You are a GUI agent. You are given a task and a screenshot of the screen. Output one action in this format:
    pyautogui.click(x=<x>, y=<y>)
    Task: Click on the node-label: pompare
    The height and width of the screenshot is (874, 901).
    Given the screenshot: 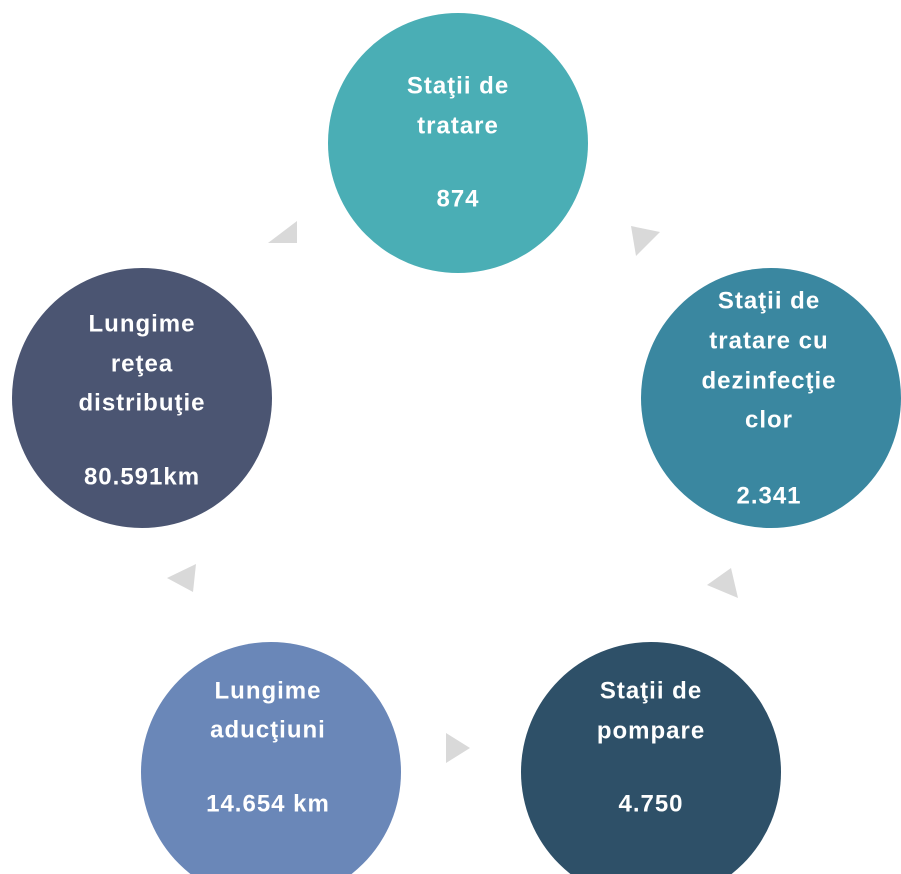 What is the action you would take?
    pyautogui.click(x=651, y=730)
    